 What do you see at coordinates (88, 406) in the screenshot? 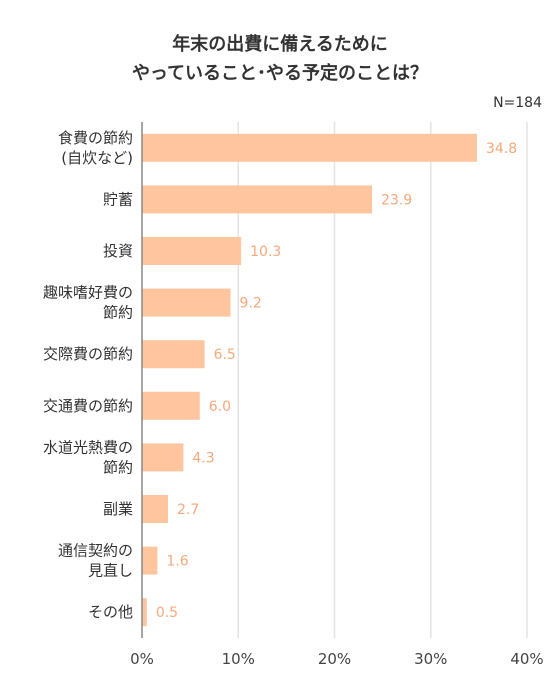
I see `category-label: 交通費の節約` at bounding box center [88, 406].